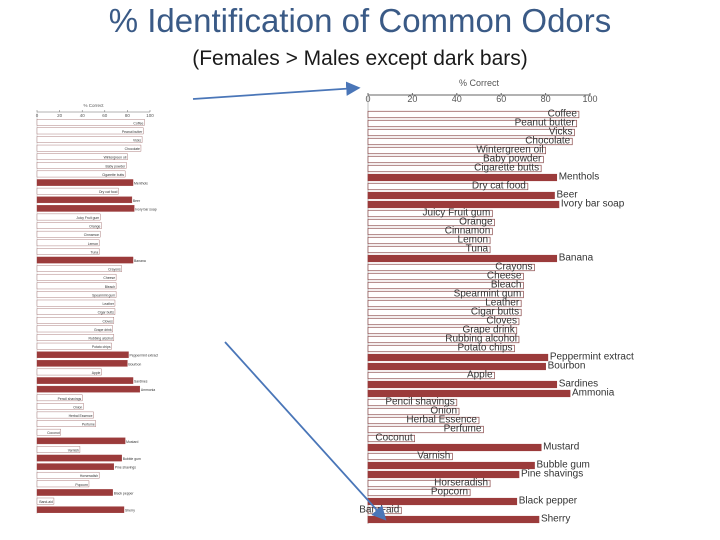 The height and width of the screenshot is (540, 720). I want to click on x-tick-label: 0, so click(37, 115).